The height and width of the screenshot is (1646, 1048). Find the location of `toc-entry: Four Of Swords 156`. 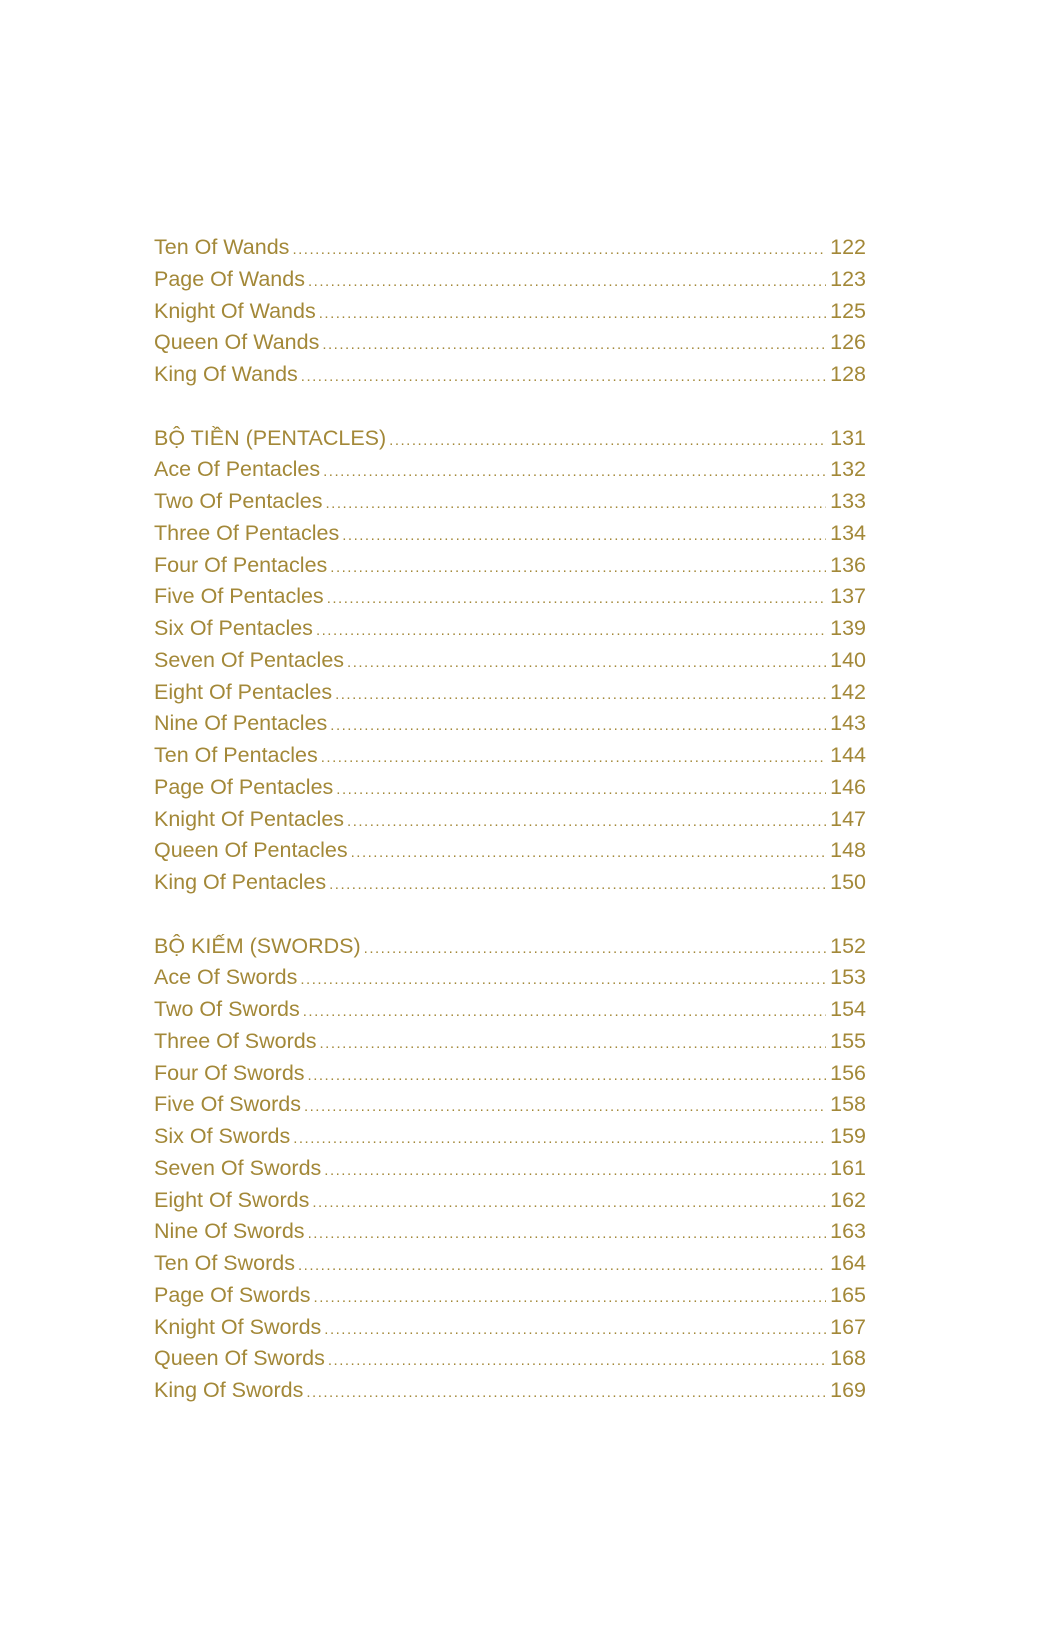

toc-entry: Four Of Swords 156 is located at coordinates (510, 1074).